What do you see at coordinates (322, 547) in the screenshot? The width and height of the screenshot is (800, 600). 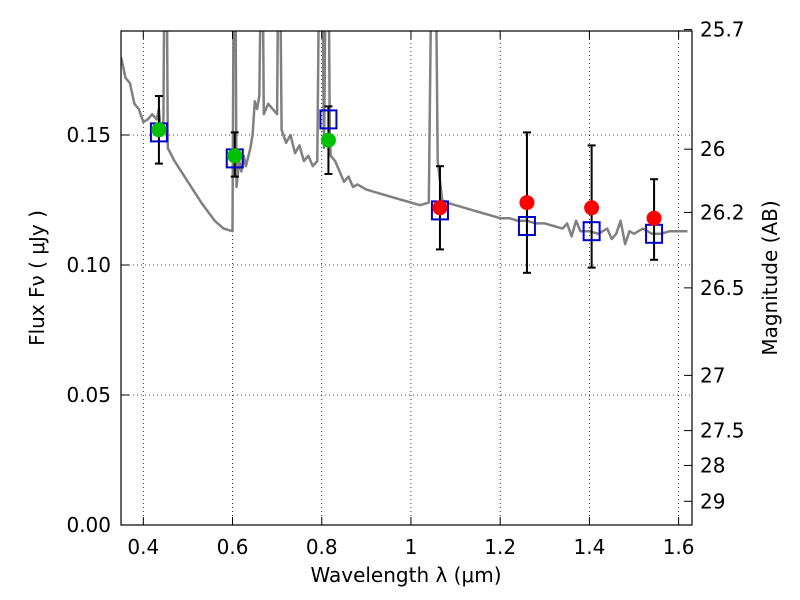 I see `x-tick-label: 0.8` at bounding box center [322, 547].